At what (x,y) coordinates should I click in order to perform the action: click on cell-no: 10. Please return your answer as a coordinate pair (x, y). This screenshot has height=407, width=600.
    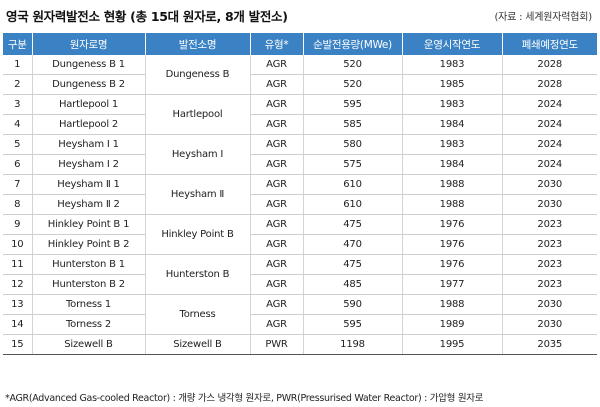
    Looking at the image, I should click on (18, 244).